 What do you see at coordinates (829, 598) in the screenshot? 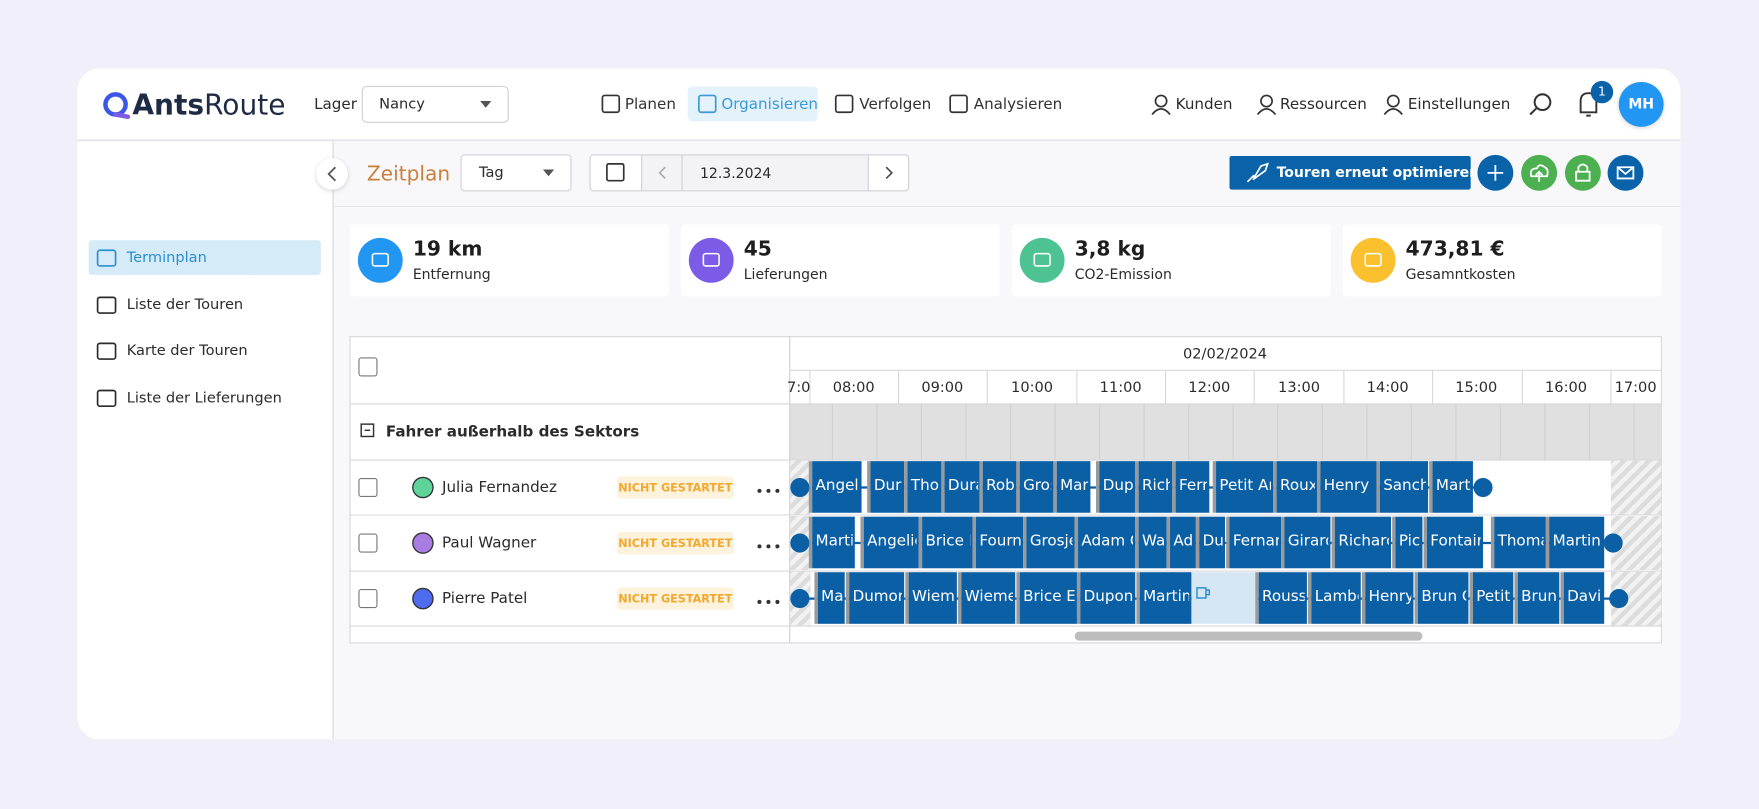
I see `task-block: Ma` at bounding box center [829, 598].